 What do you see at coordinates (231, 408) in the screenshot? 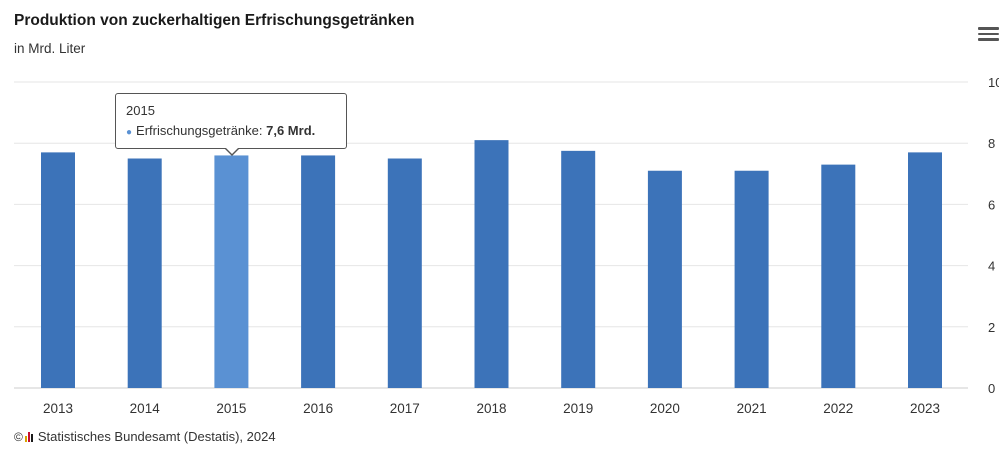
I see `x-tick-label: 2015` at bounding box center [231, 408].